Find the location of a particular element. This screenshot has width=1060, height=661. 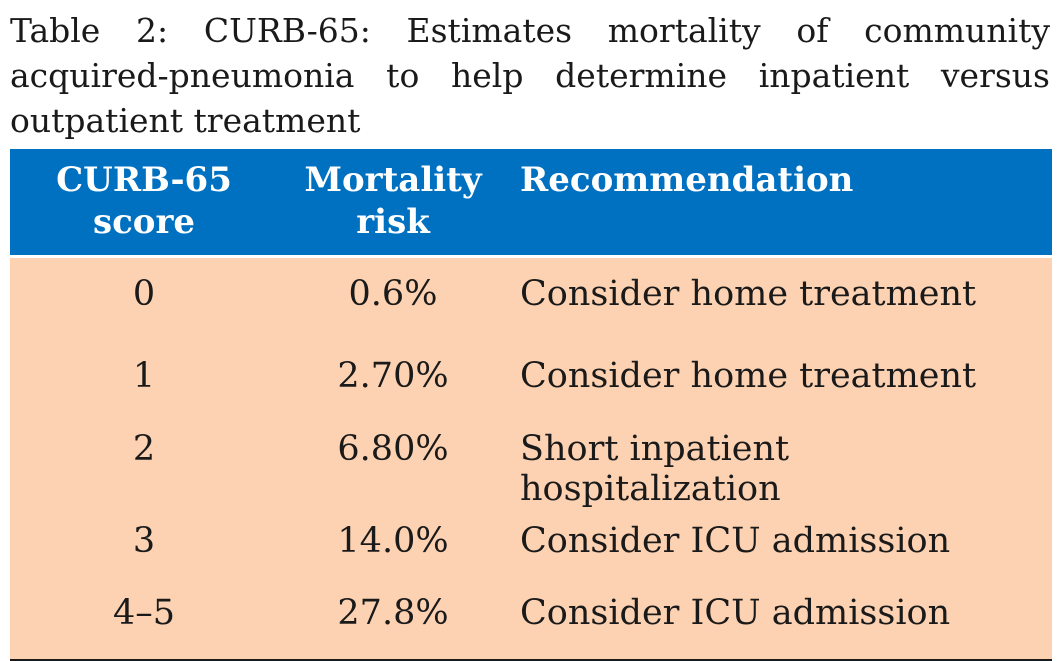

table-row: 3 14.0% Consider ICU admission is located at coordinates (531, 546).